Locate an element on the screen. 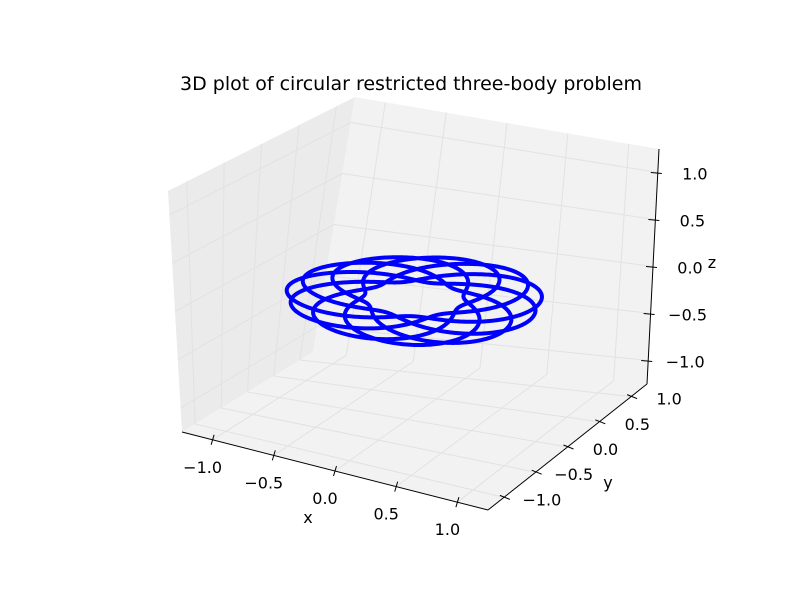 This screenshot has height=600, width=800. z-tick-label: 1.0 is located at coordinates (694, 174).